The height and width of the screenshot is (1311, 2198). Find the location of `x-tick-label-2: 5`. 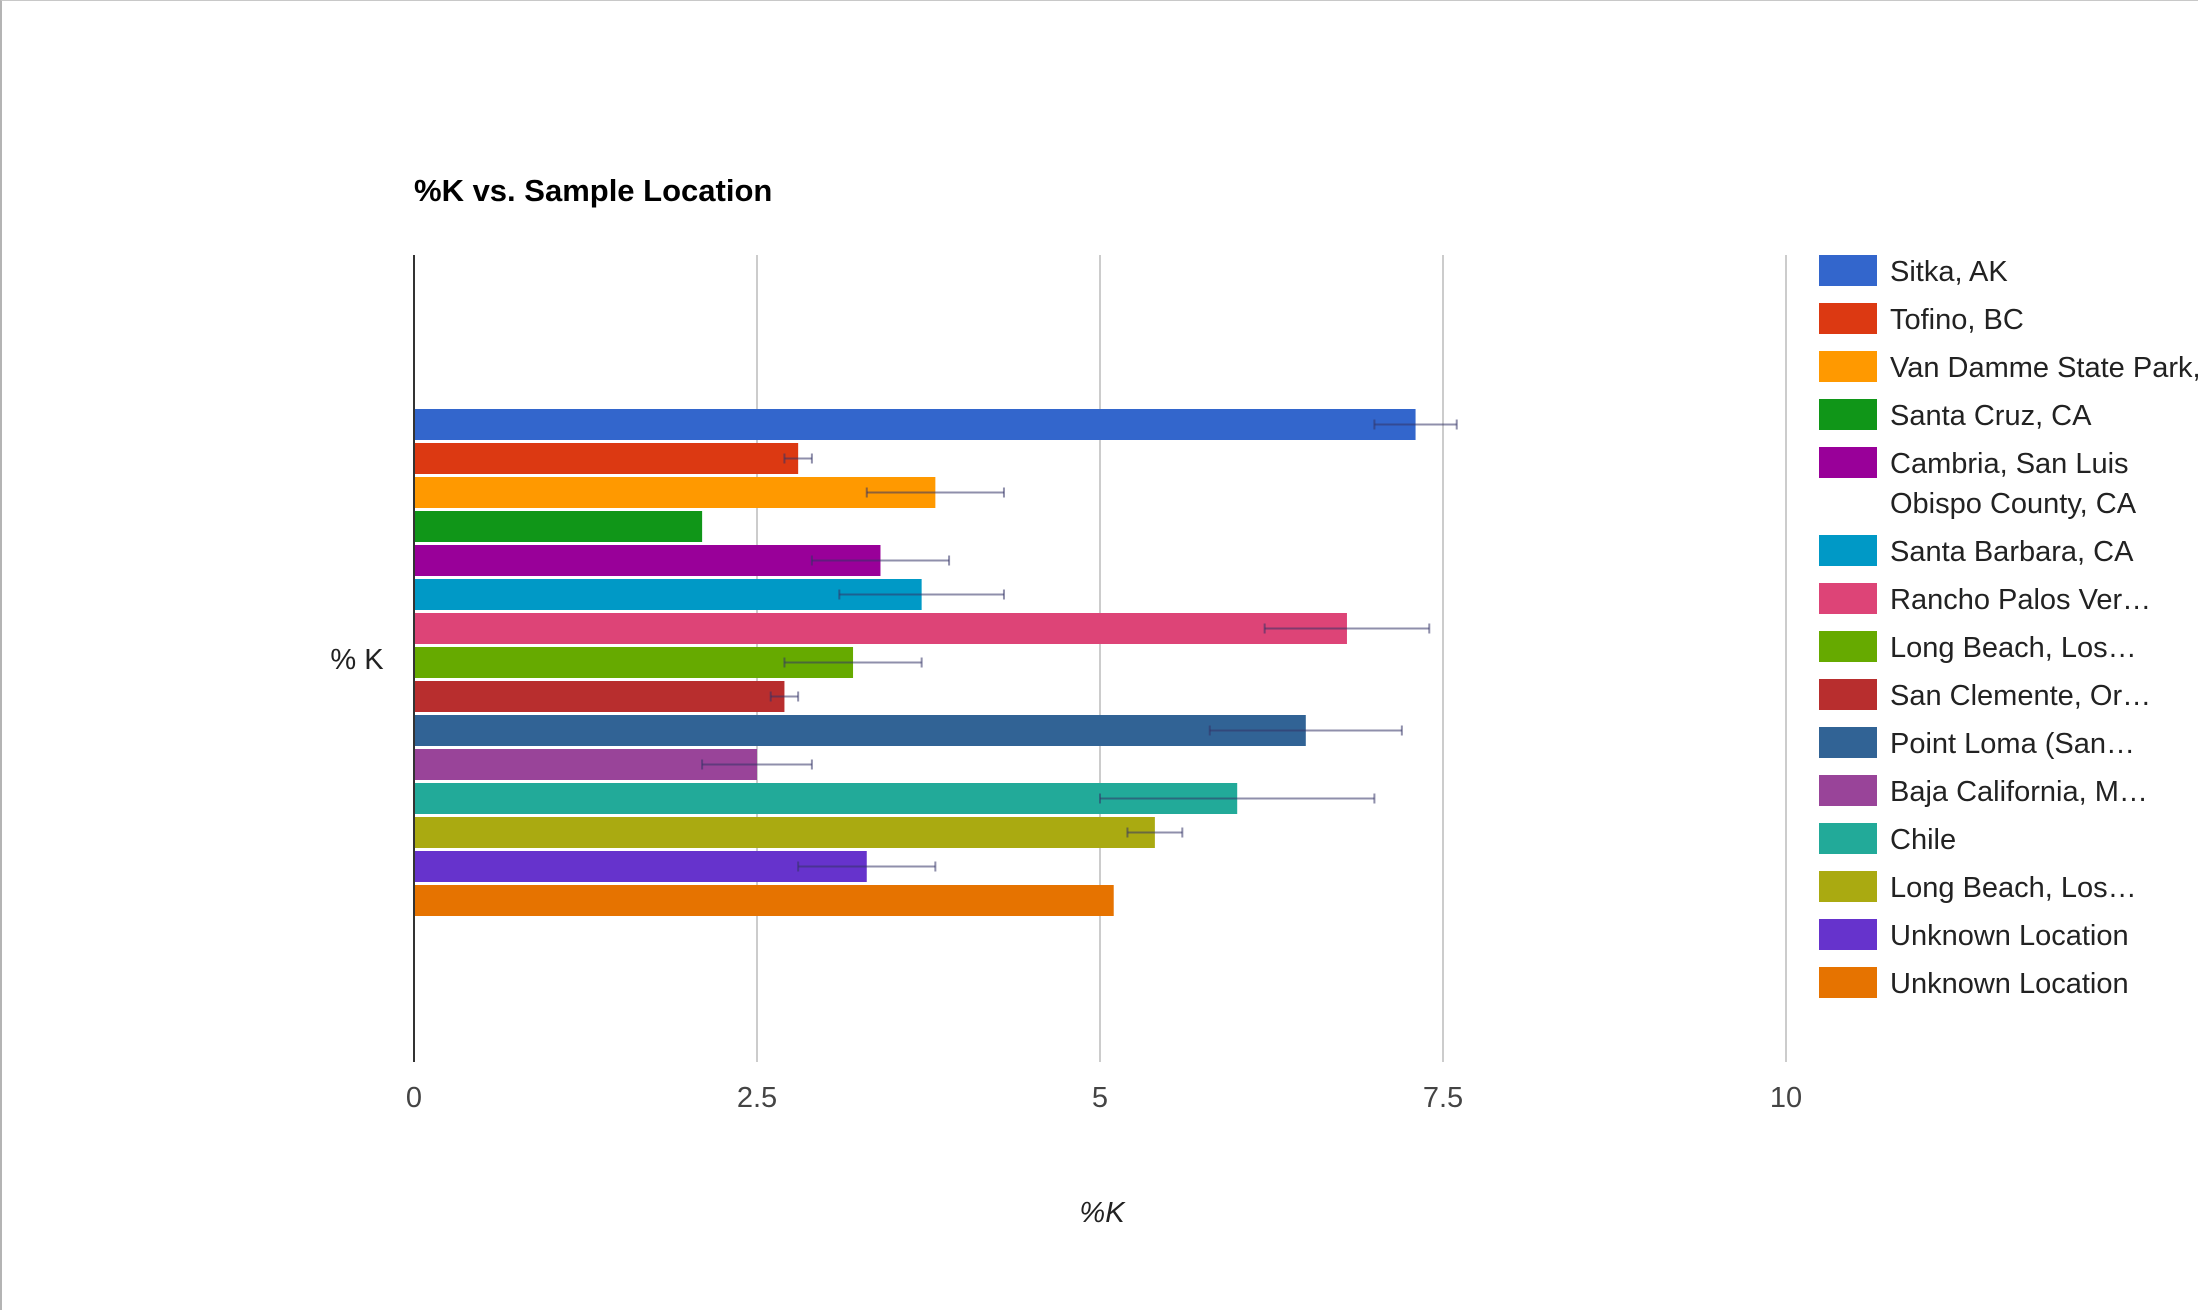

x-tick-label-2: 5 is located at coordinates (1100, 1098).